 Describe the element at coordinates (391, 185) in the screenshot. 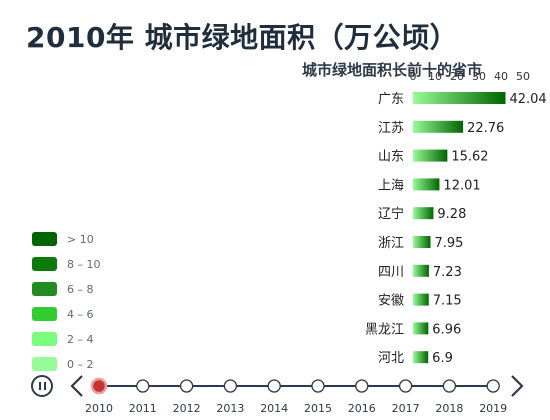

I see `category-label: 上海` at that location.